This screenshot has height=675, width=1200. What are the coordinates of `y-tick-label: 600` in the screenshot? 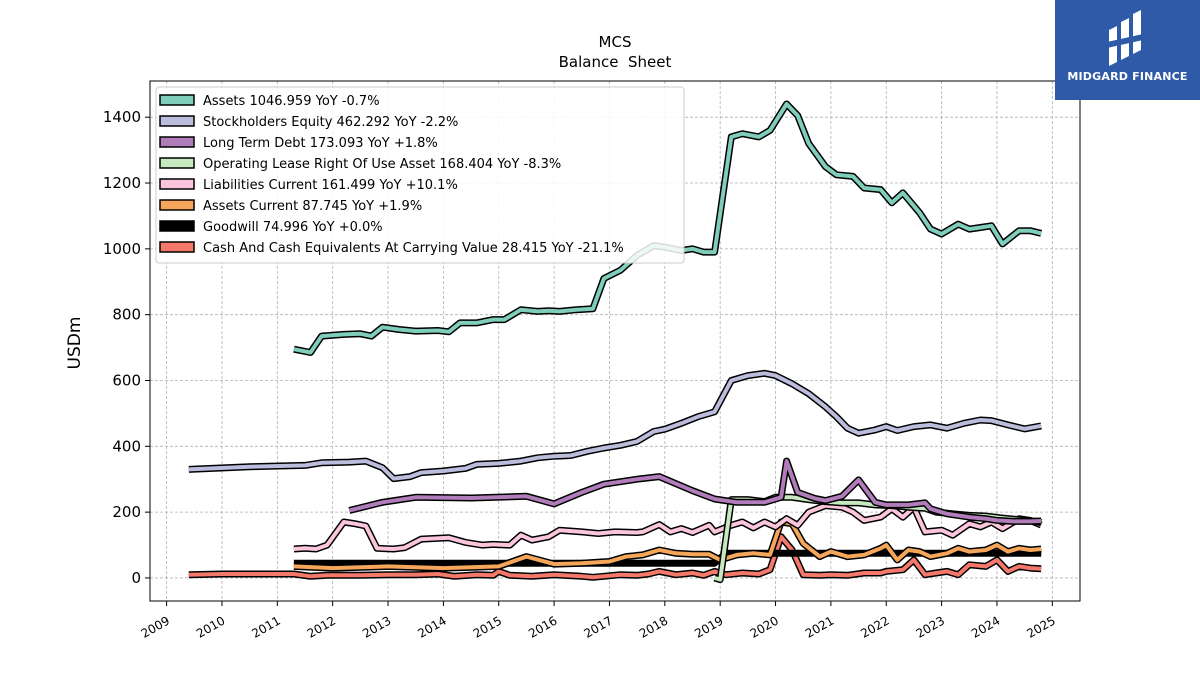 It's located at (126, 380).